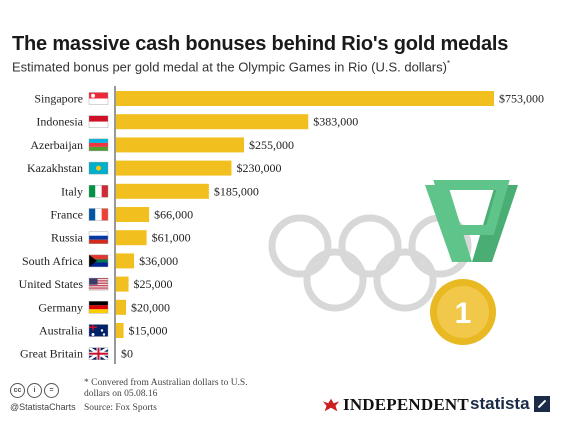 The width and height of the screenshot is (564, 423). What do you see at coordinates (448, 63) in the screenshot?
I see `subtitle-footnote-marker: *` at bounding box center [448, 63].